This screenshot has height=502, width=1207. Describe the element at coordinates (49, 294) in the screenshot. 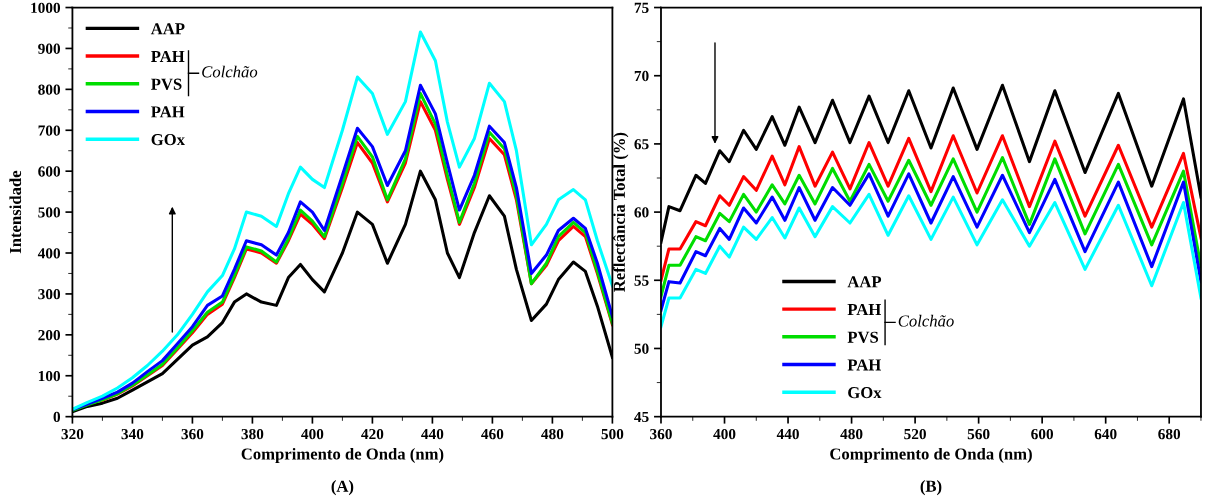

I see `y-tick-label: 300` at that location.